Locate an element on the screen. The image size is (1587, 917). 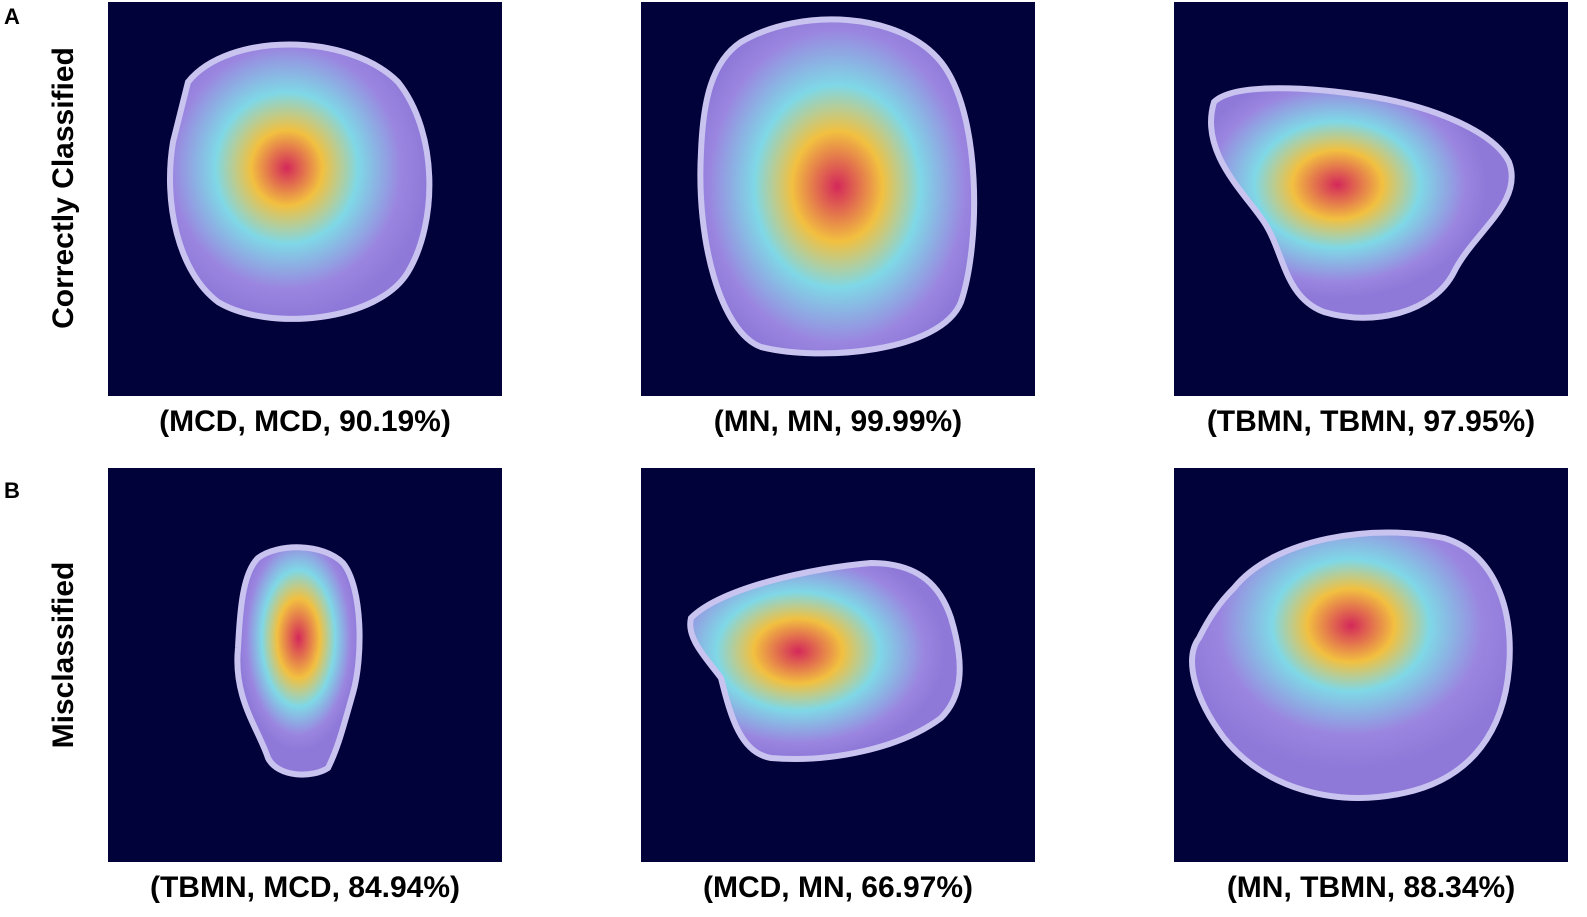
heatmap-tile-a3 is located at coordinates (1371, 199).